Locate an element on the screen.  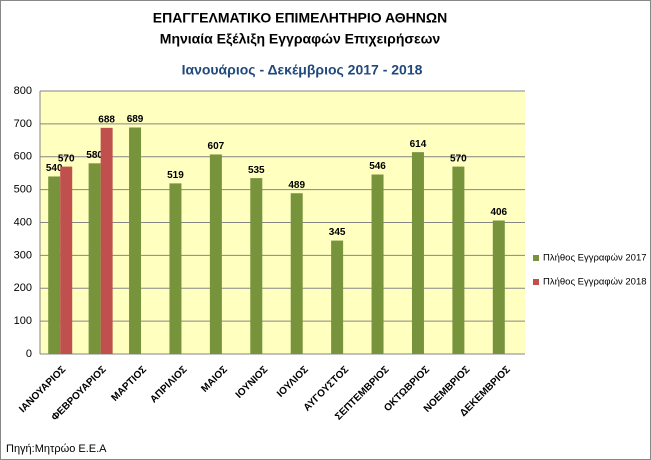
y-tick-label: 100 is located at coordinates (23, 321).